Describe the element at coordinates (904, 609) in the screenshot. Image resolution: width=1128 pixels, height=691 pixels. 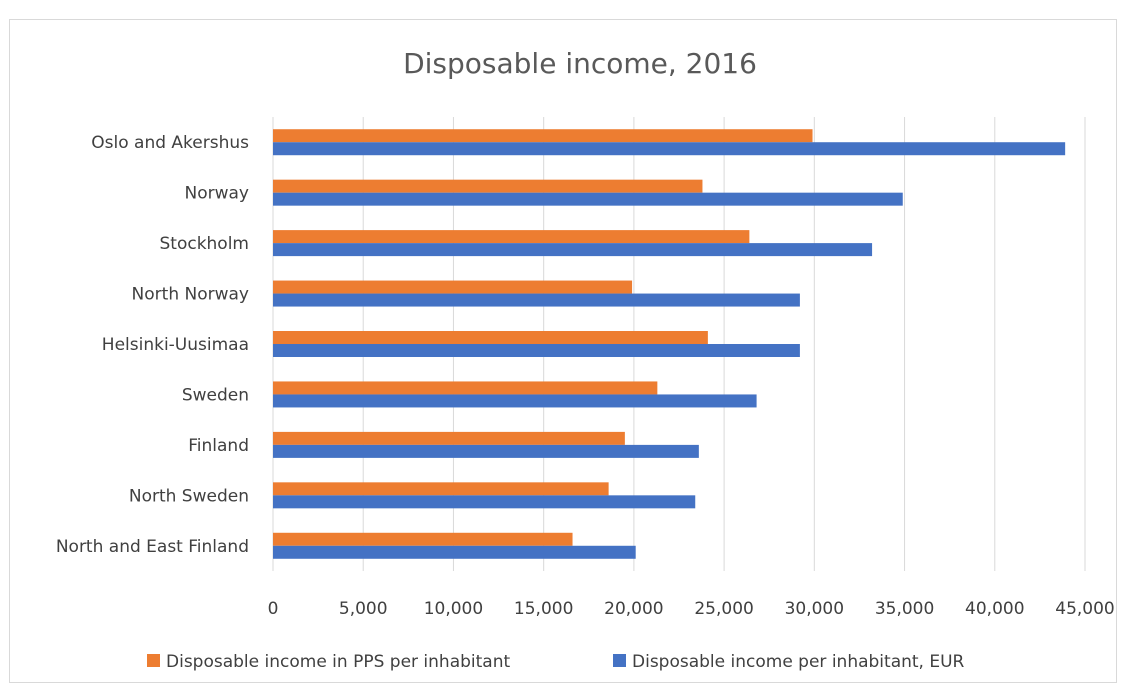
I see `x-tick-label: 35,000` at that location.